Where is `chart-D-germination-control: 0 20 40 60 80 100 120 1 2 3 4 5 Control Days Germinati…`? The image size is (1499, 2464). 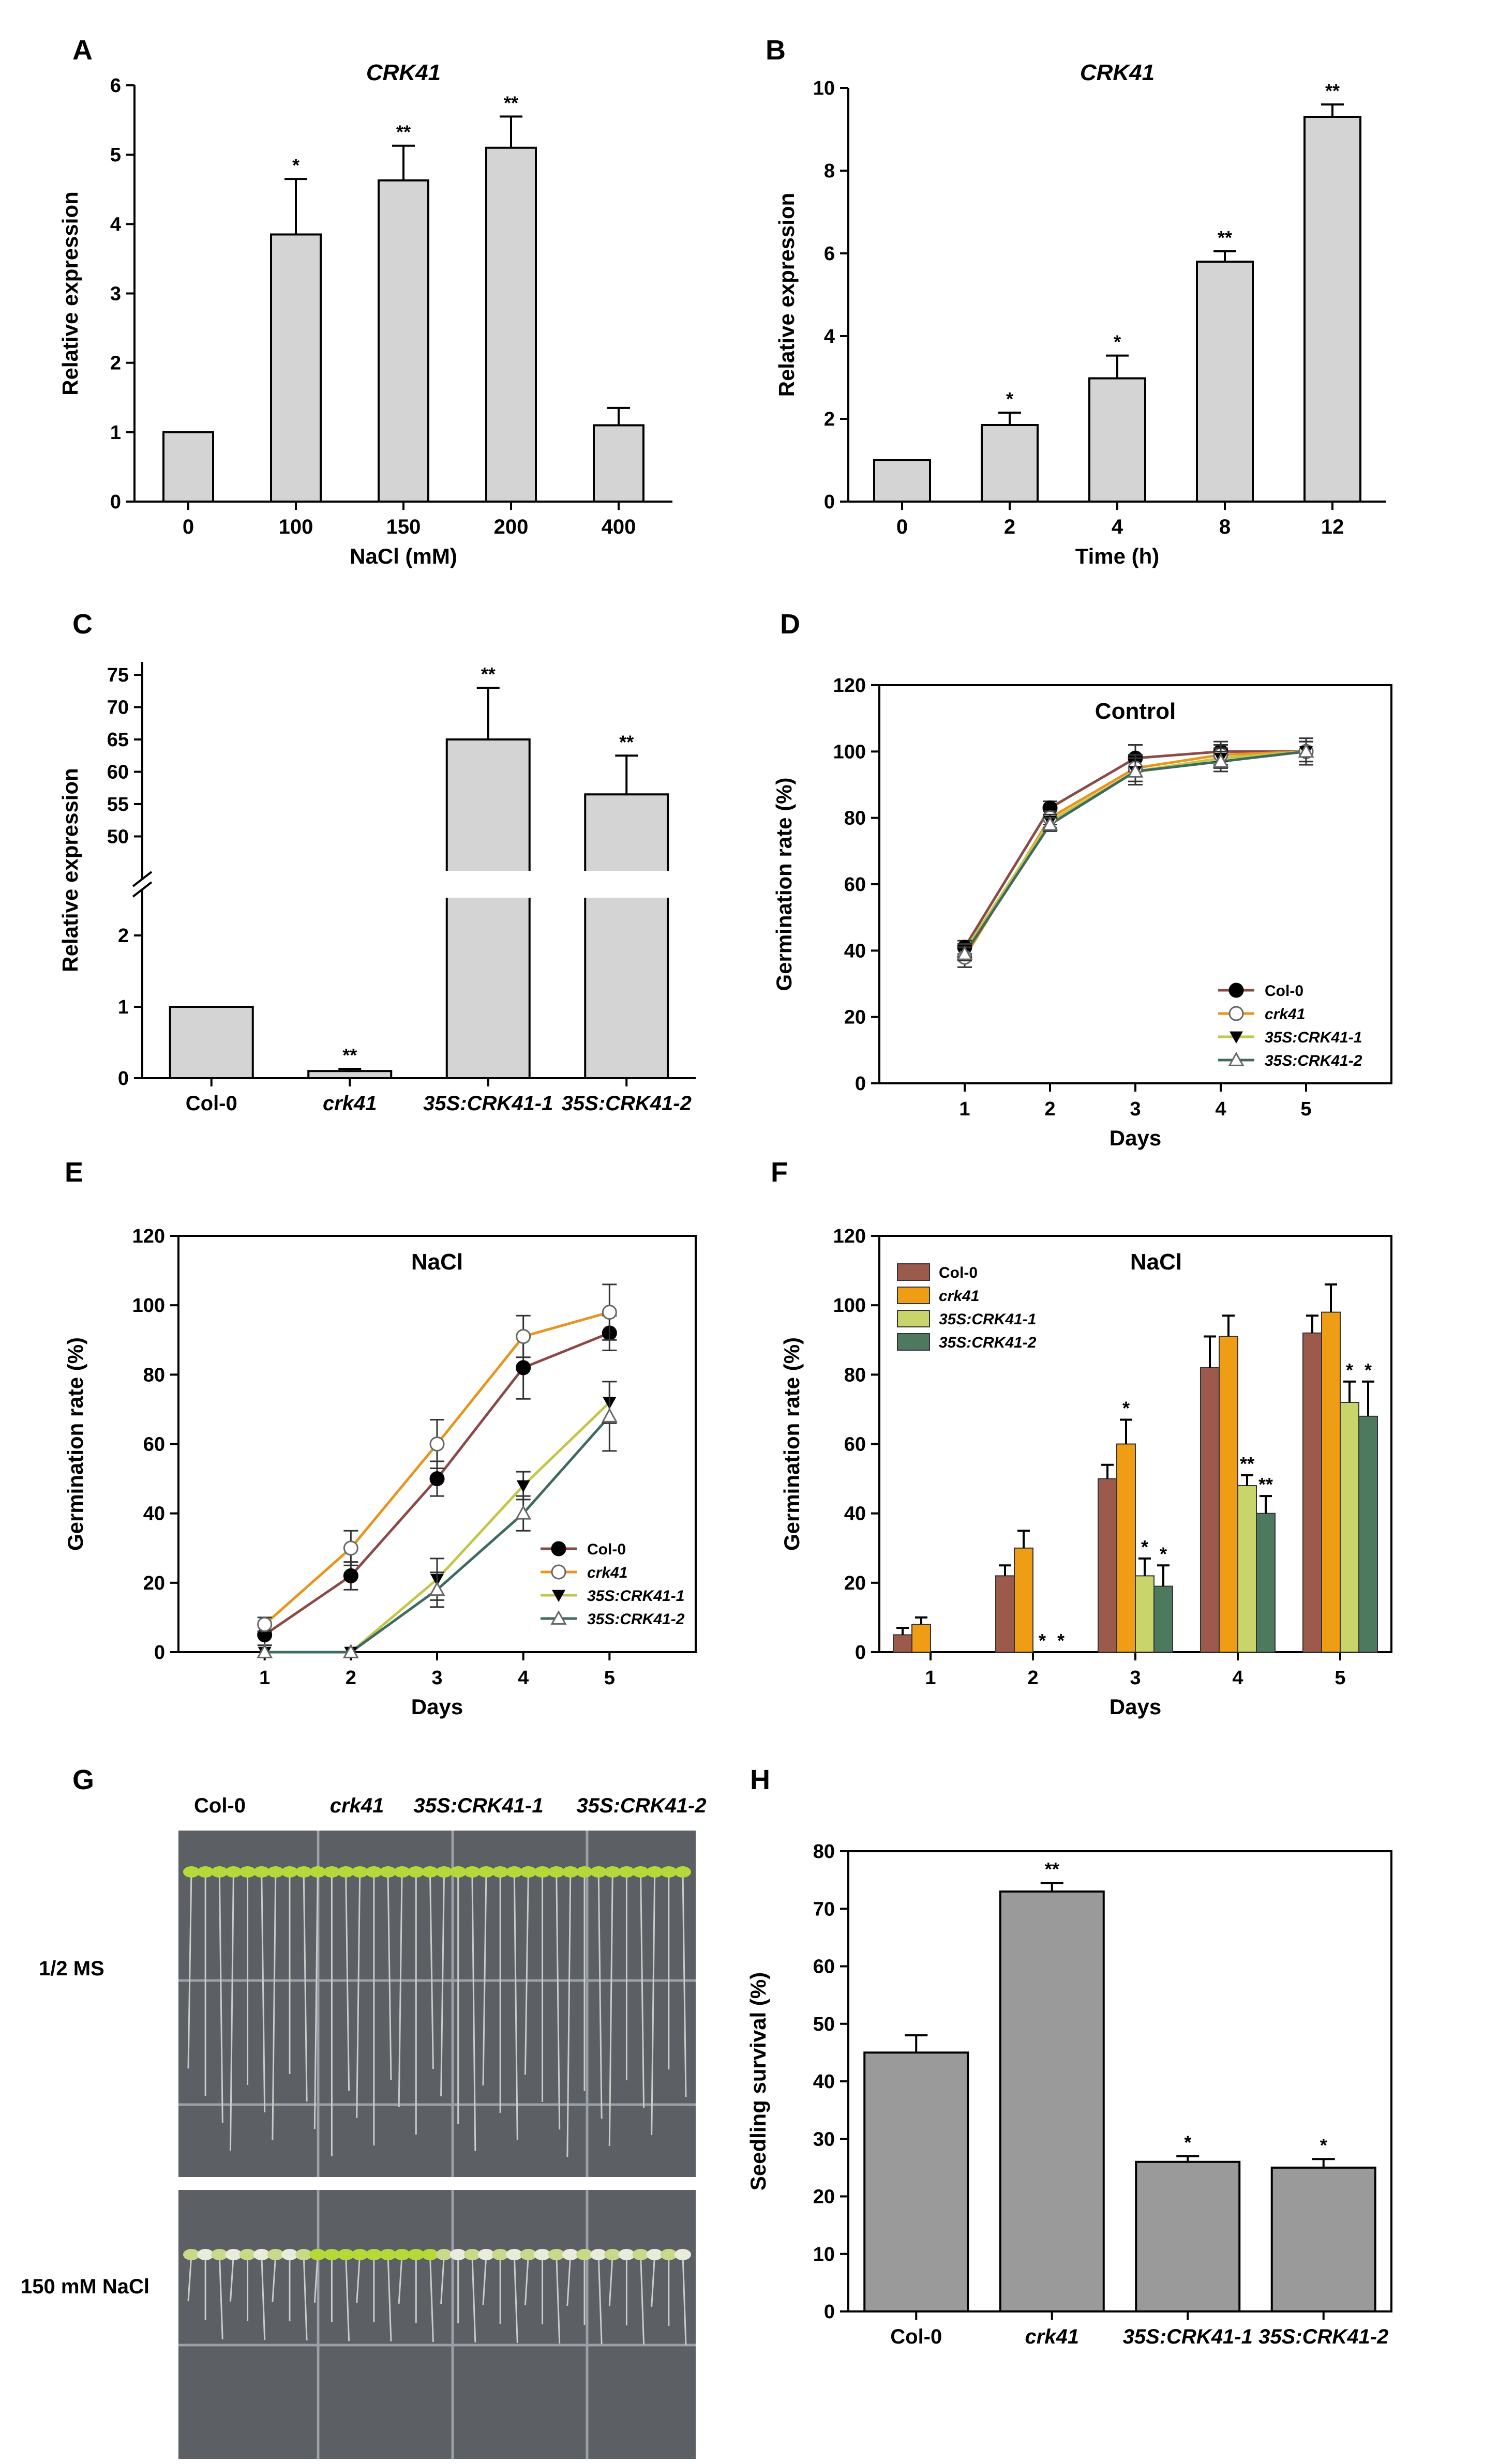
chart-D-germination-control: 0 20 40 60 80 100 120 1 2 3 4 5 Control Days Germinati… is located at coordinates (1082, 913).